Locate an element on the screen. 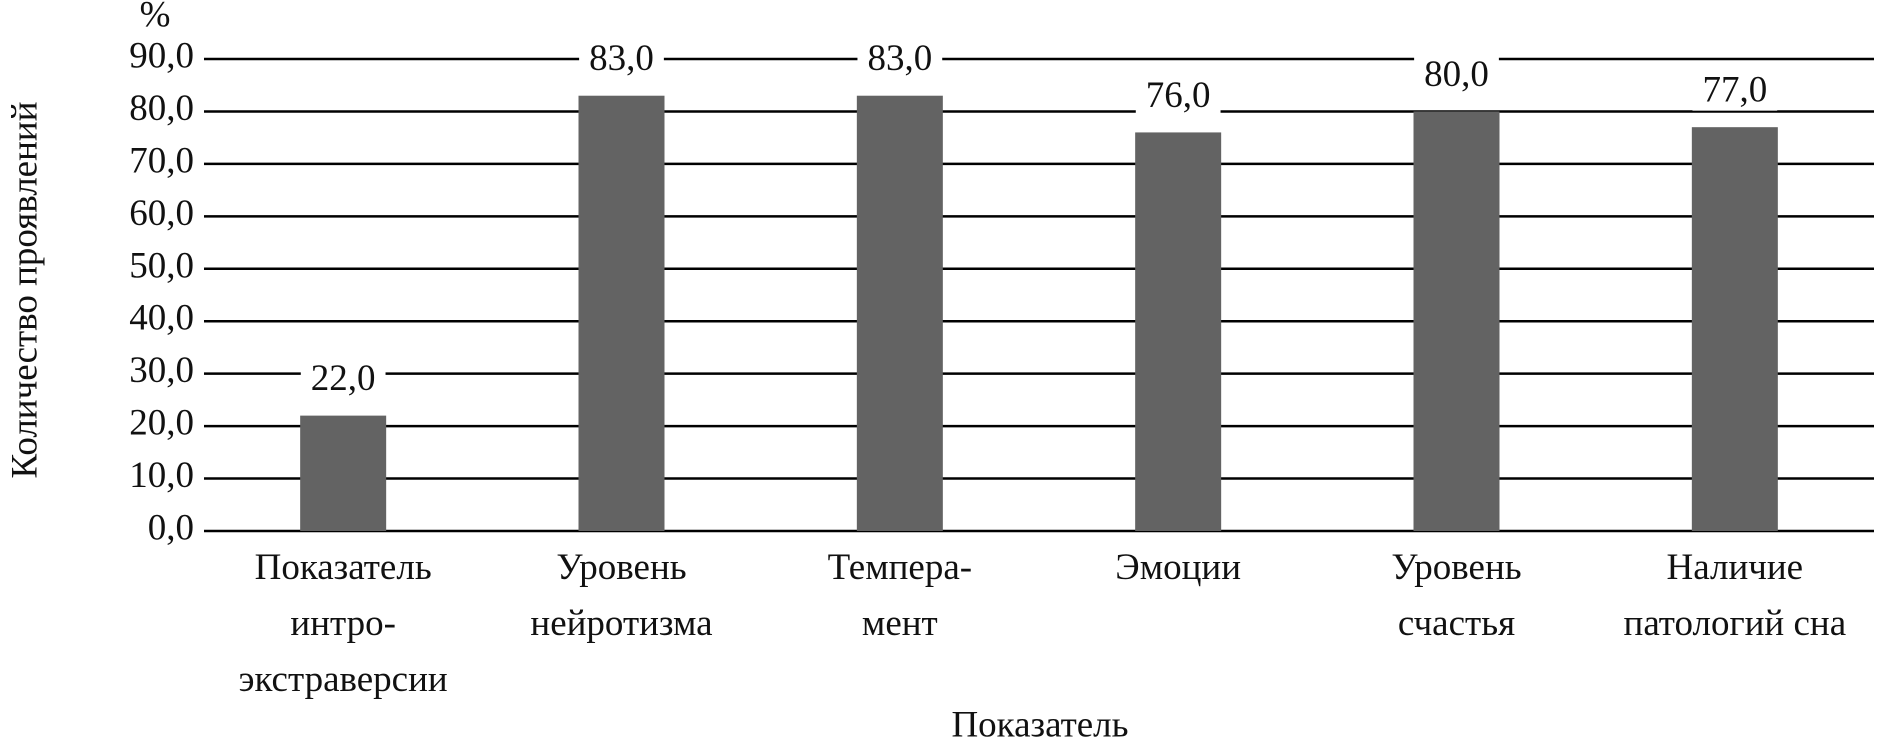 The width and height of the screenshot is (1903, 746). data-label: 80,0 is located at coordinates (1456, 74).